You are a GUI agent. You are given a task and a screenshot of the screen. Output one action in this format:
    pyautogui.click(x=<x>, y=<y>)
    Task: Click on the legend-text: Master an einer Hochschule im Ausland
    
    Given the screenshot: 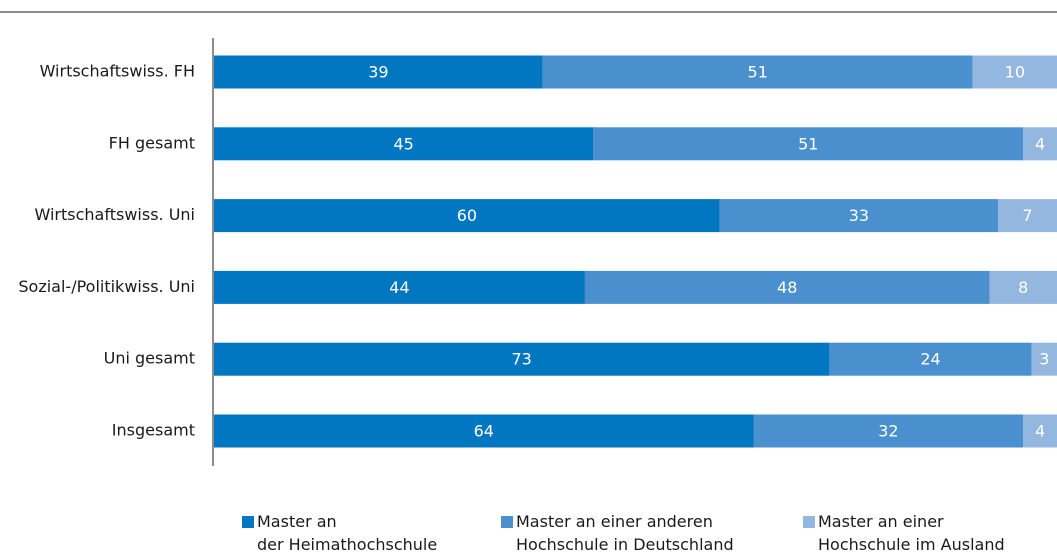 What is the action you would take?
    pyautogui.click(x=911, y=533)
    